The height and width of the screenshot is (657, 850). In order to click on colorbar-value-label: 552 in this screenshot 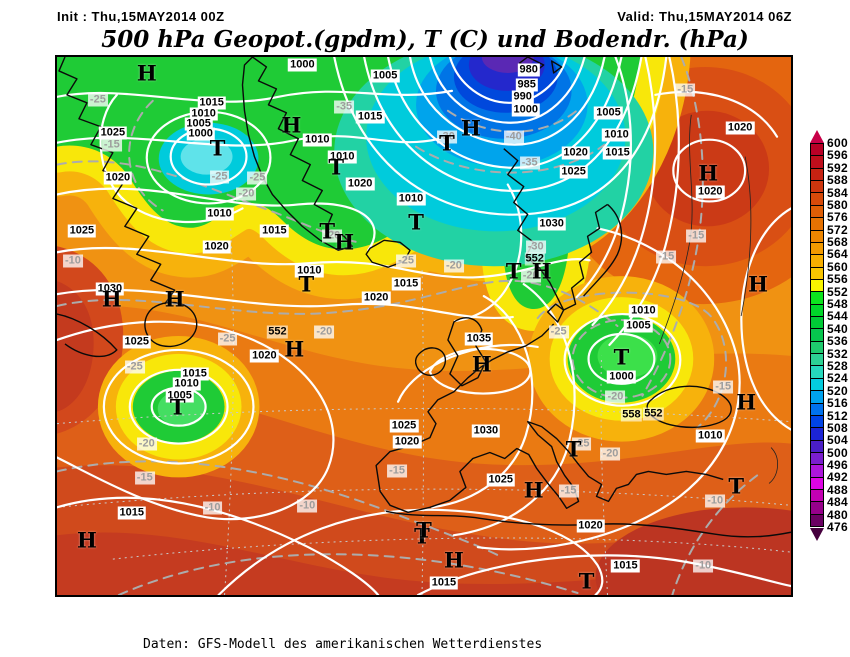, I will do `click(837, 291)`.